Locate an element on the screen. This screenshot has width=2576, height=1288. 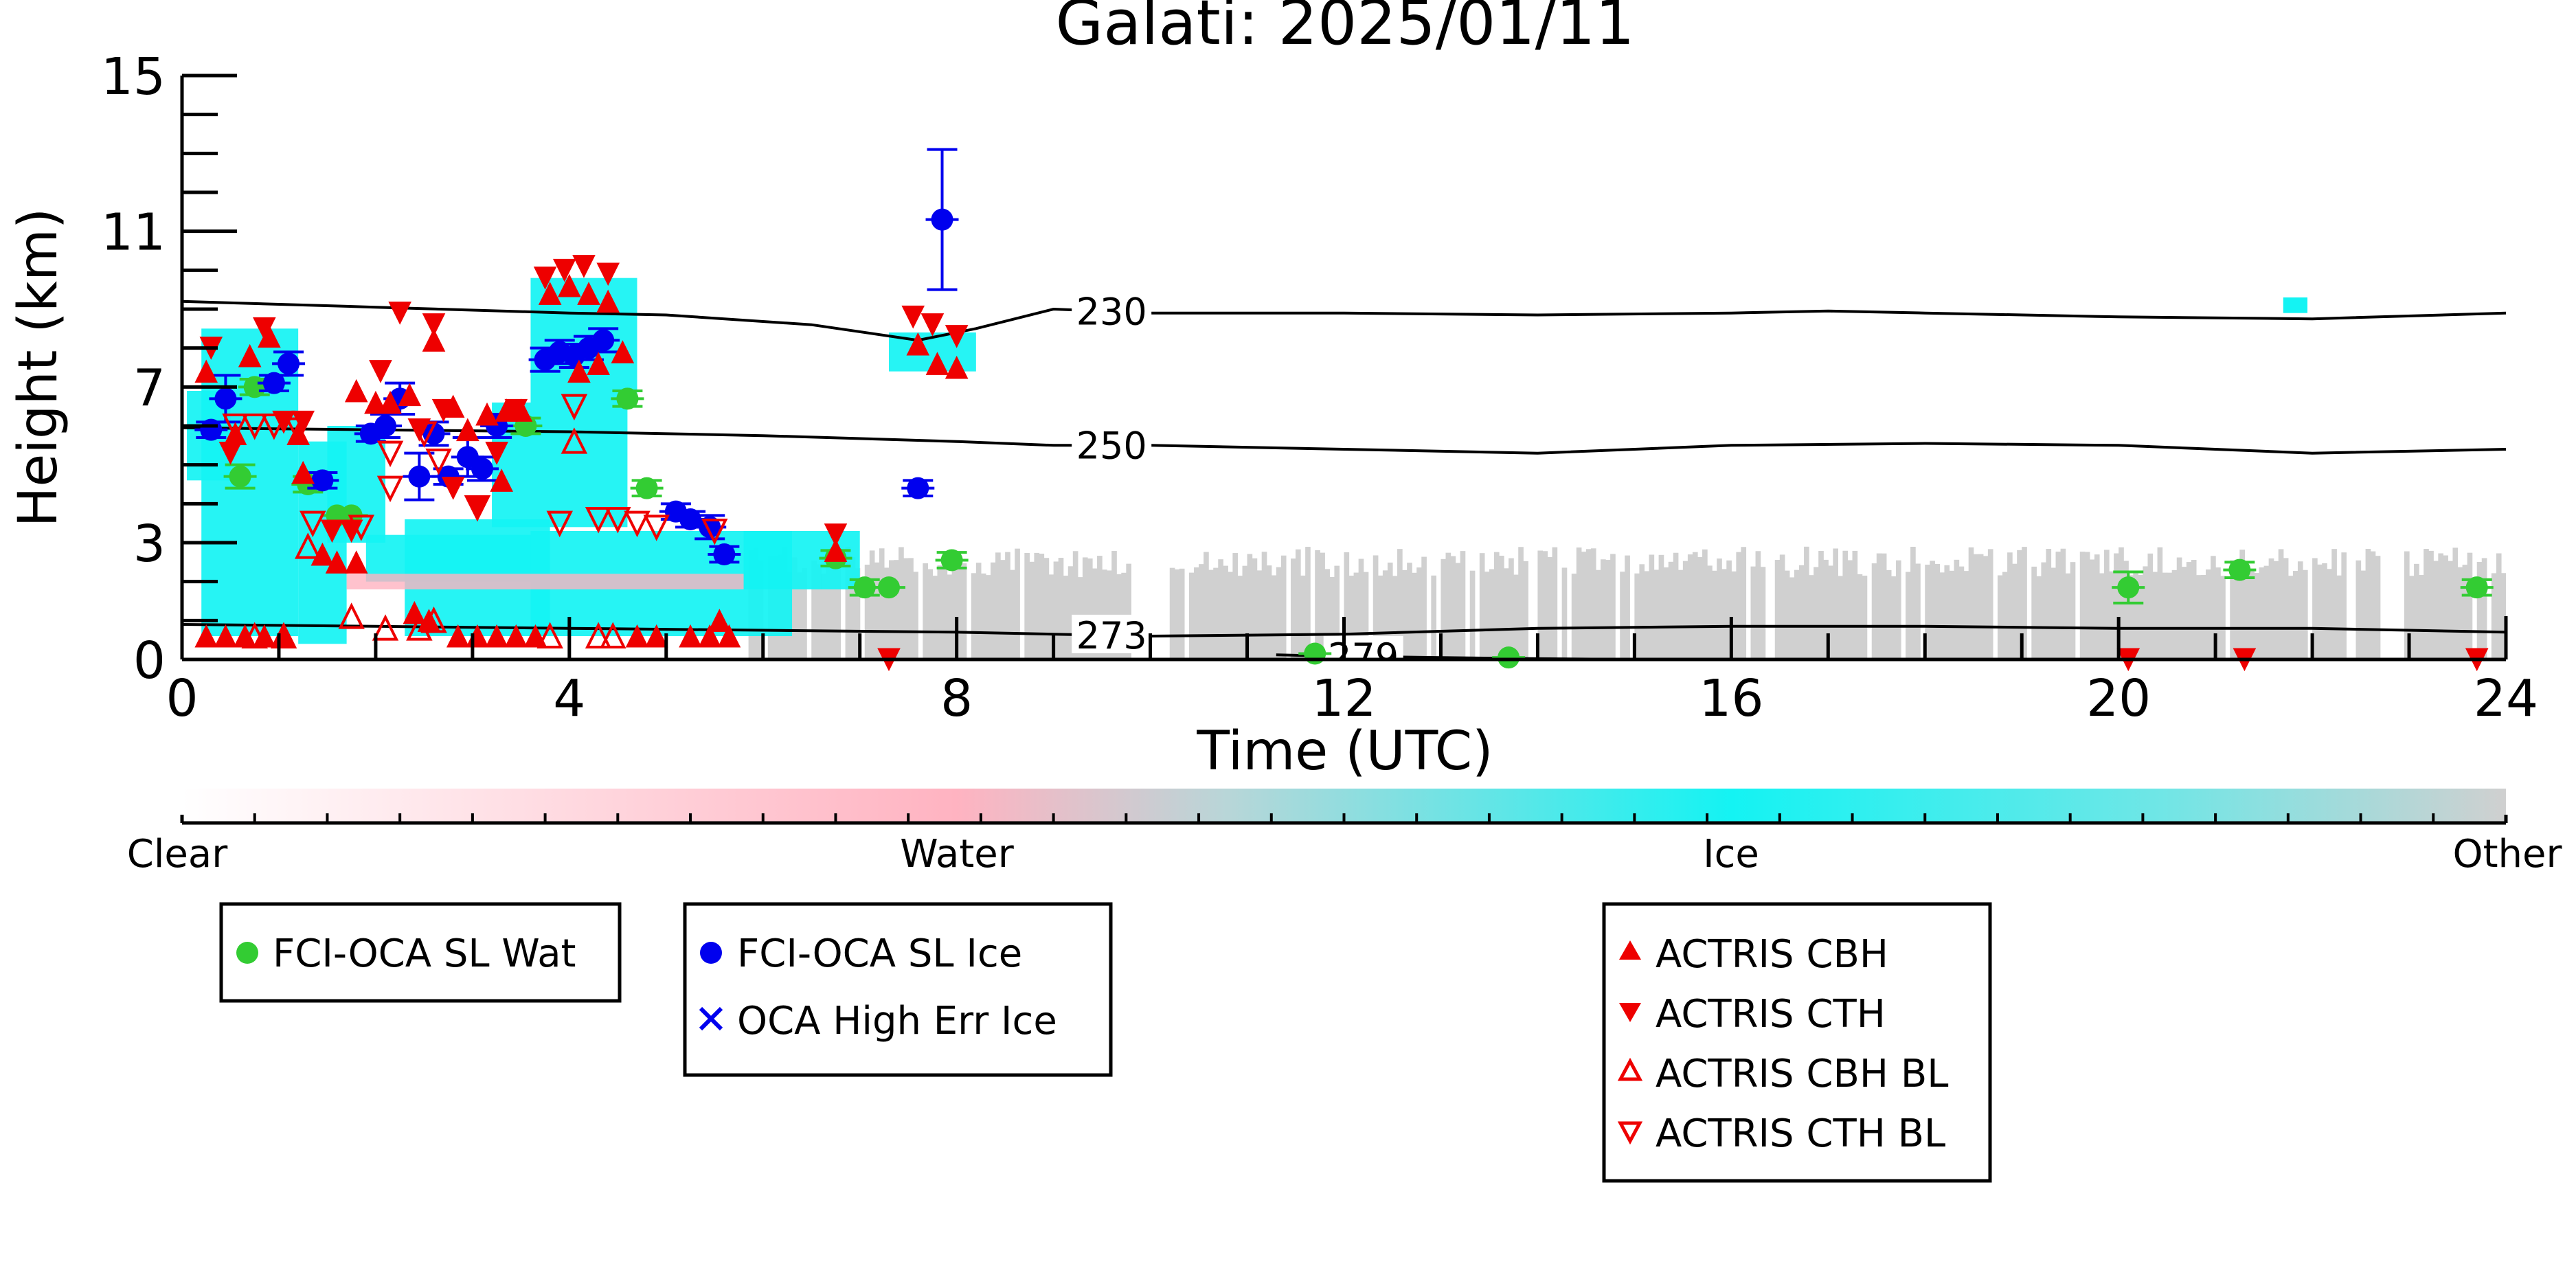
legend-label-cth-bl: ACTRIS CTH BL is located at coordinates (1800, 1133).